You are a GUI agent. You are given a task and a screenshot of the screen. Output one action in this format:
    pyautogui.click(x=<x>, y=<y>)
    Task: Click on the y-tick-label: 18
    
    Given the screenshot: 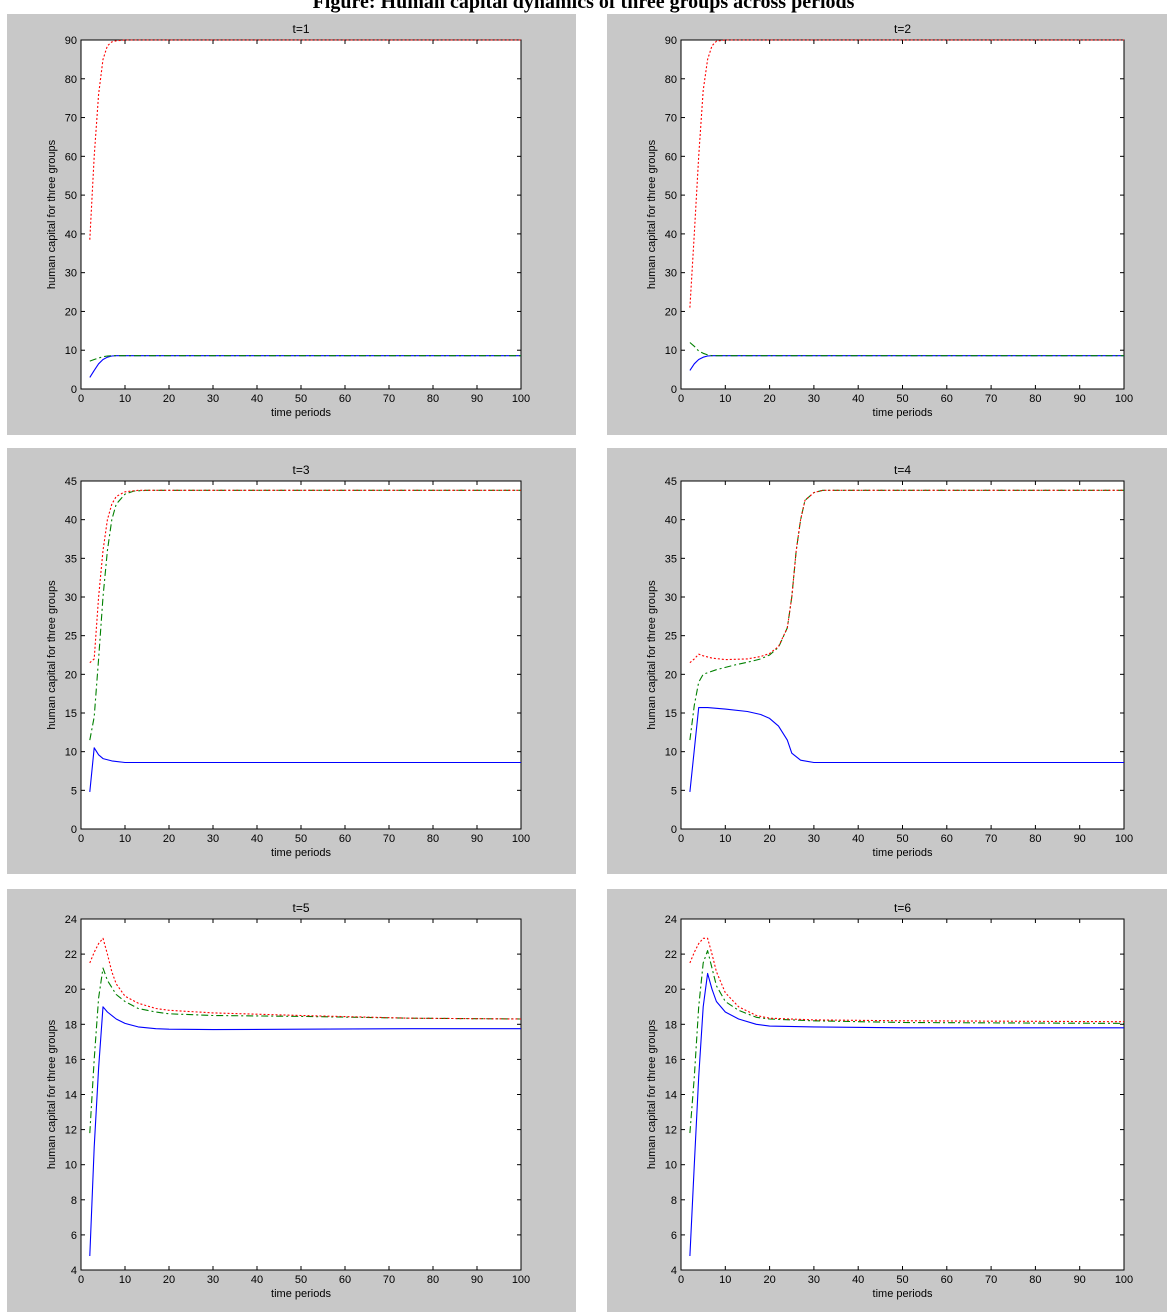 What is the action you would take?
    pyautogui.click(x=671, y=1025)
    